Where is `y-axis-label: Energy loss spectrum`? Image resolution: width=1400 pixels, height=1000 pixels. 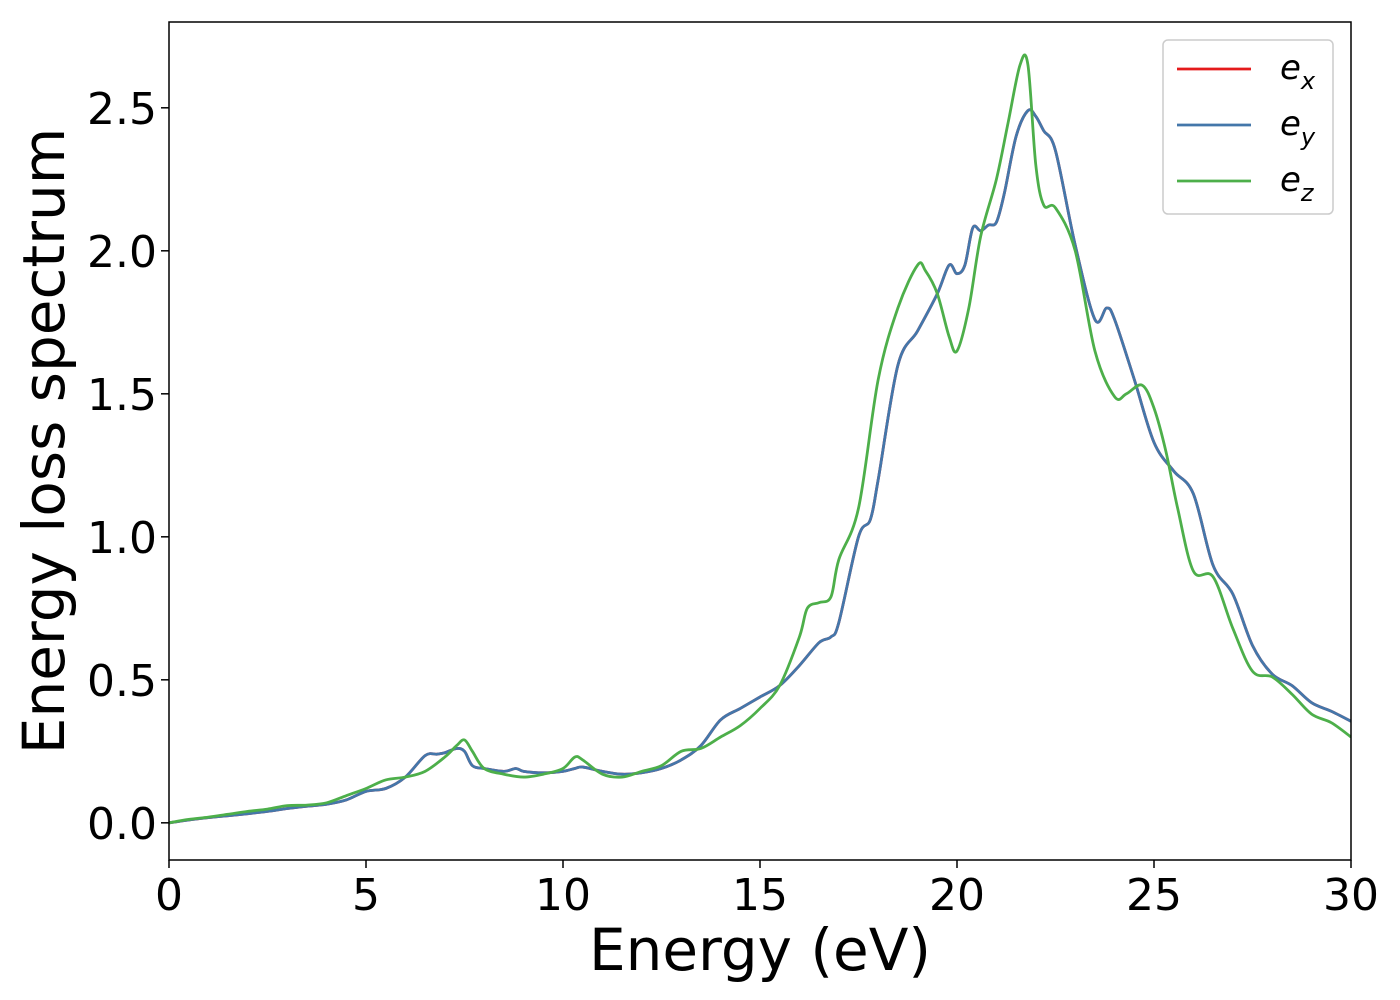 y-axis-label: Energy loss spectrum is located at coordinates (44, 441).